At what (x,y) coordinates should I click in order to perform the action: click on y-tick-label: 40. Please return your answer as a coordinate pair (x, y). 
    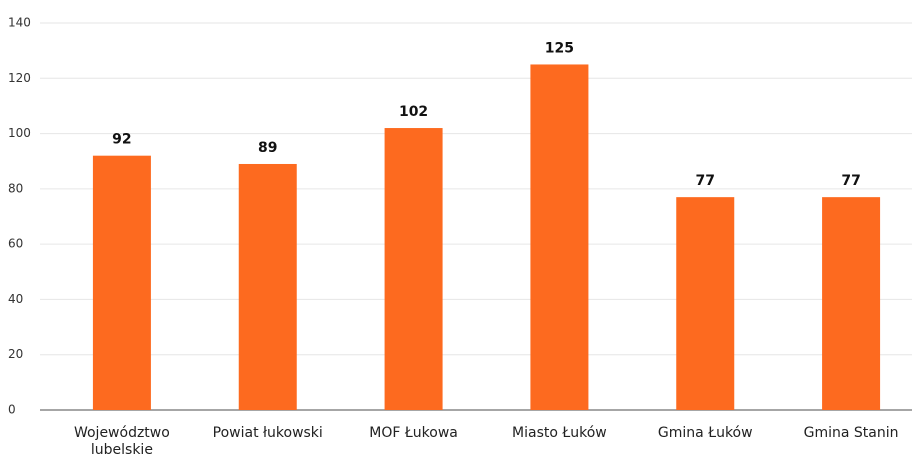
    Looking at the image, I should click on (15, 299).